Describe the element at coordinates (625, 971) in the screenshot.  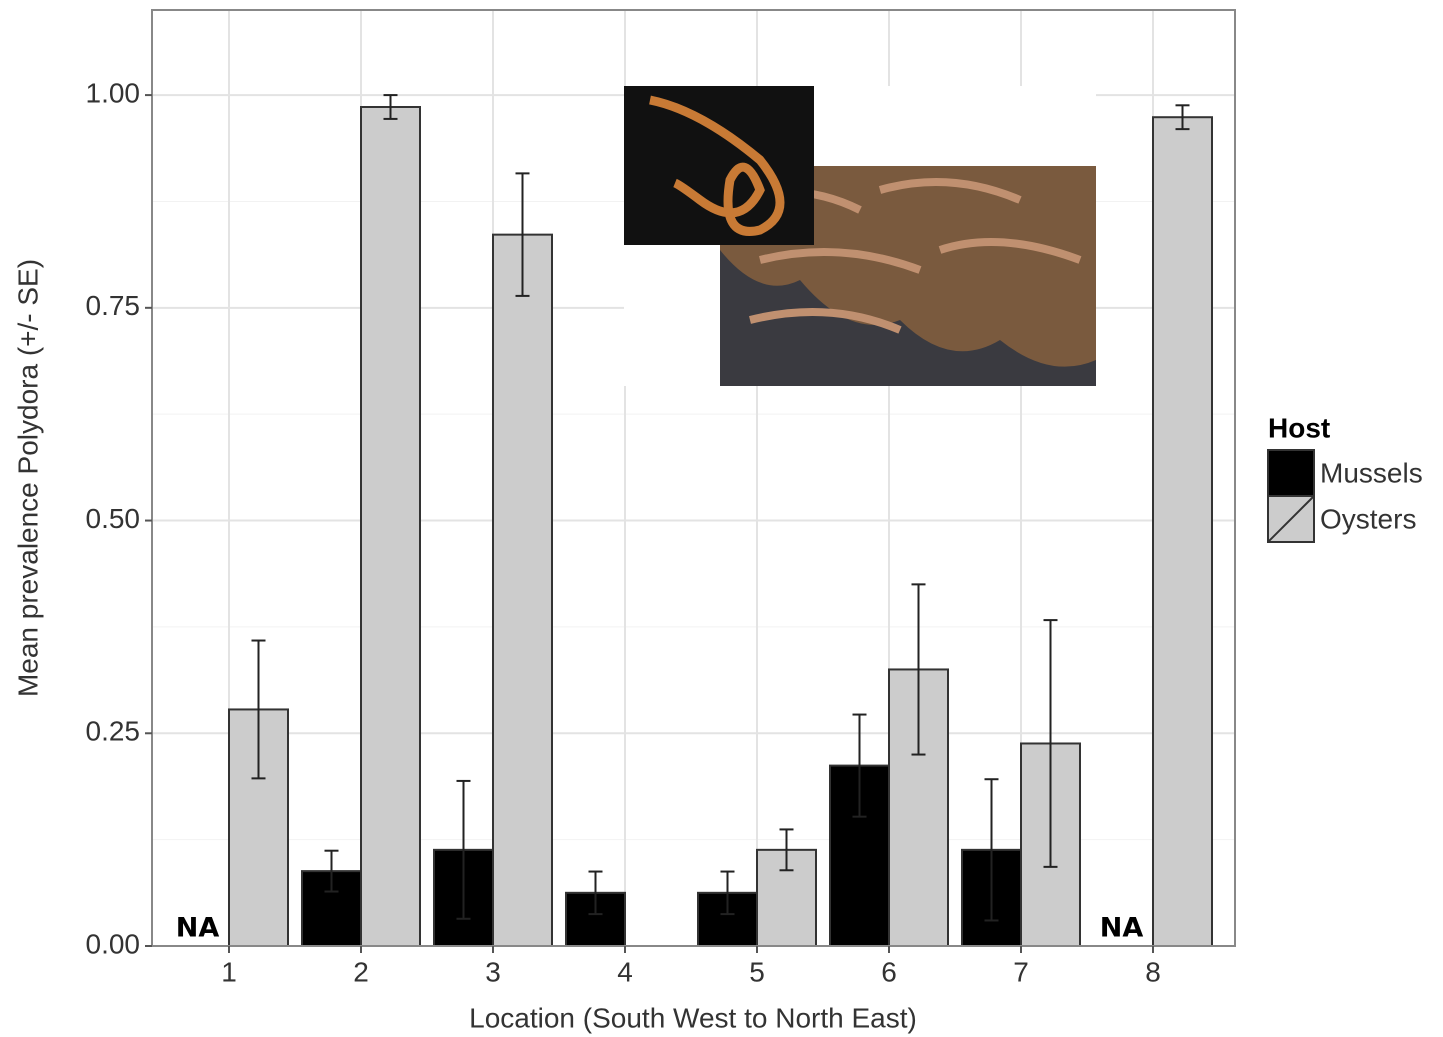
I see `x-tick-label: 4` at that location.